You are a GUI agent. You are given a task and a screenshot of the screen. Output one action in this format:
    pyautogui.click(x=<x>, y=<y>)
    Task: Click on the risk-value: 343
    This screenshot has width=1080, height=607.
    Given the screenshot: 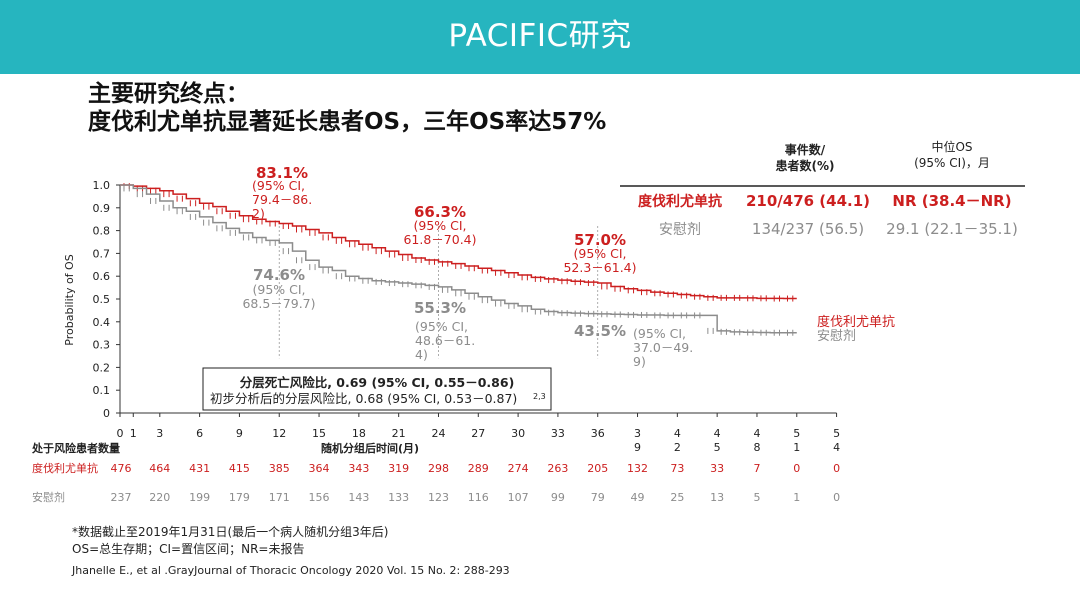 What is the action you would take?
    pyautogui.click(x=358, y=468)
    